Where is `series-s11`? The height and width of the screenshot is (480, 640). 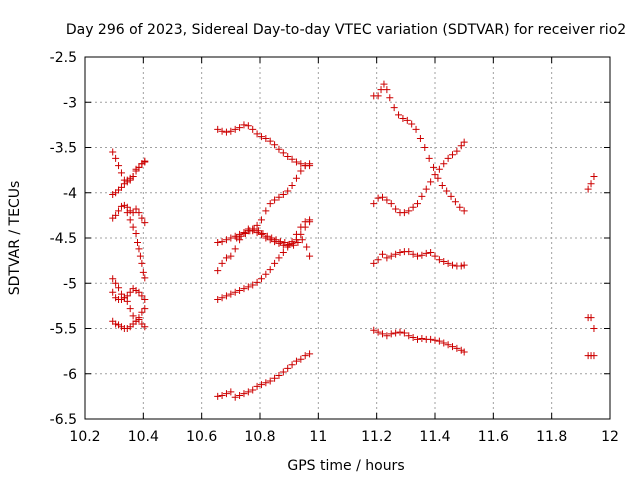
series-s11 is located at coordinates (273, 242).